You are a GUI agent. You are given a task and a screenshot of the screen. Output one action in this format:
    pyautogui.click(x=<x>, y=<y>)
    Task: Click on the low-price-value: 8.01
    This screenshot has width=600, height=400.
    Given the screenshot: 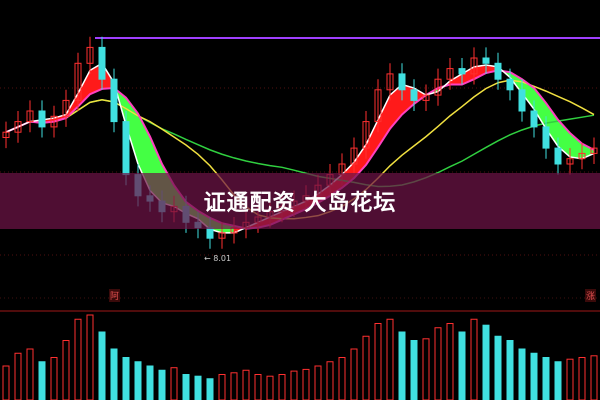 What is the action you would take?
    pyautogui.click(x=222, y=258)
    